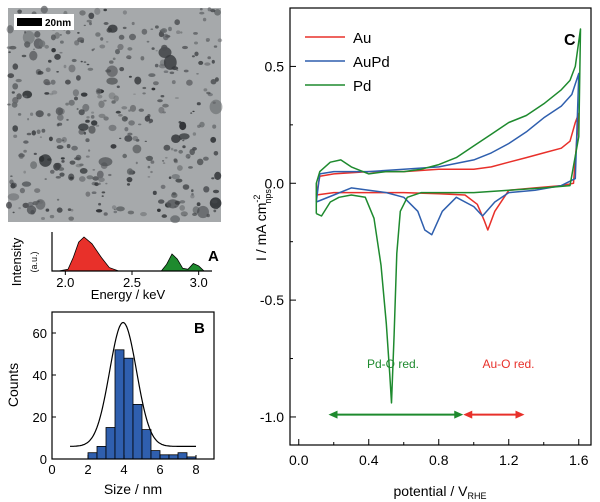 This screenshot has height=502, width=600. What do you see at coordinates (131, 254) in the screenshot?
I see `edx-spectrum` at bounding box center [131, 254].